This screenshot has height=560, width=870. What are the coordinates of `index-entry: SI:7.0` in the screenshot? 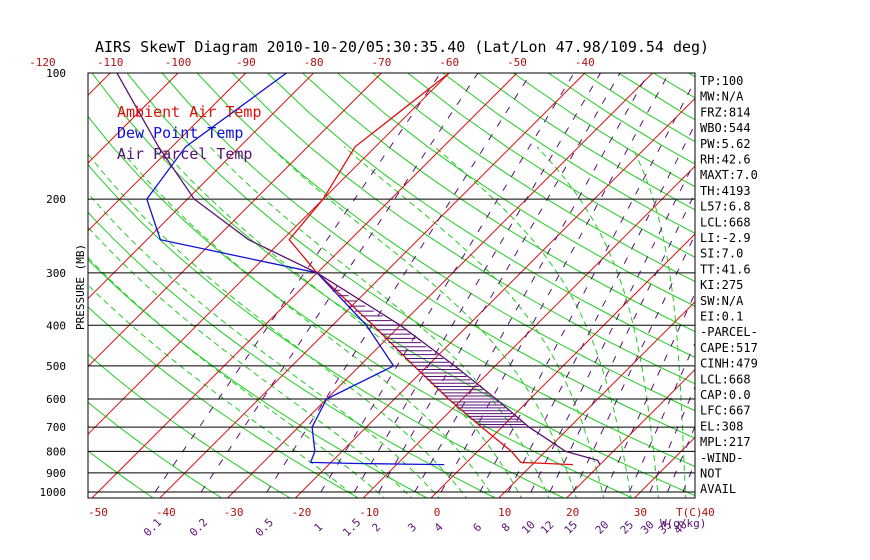 It's located at (721, 254).